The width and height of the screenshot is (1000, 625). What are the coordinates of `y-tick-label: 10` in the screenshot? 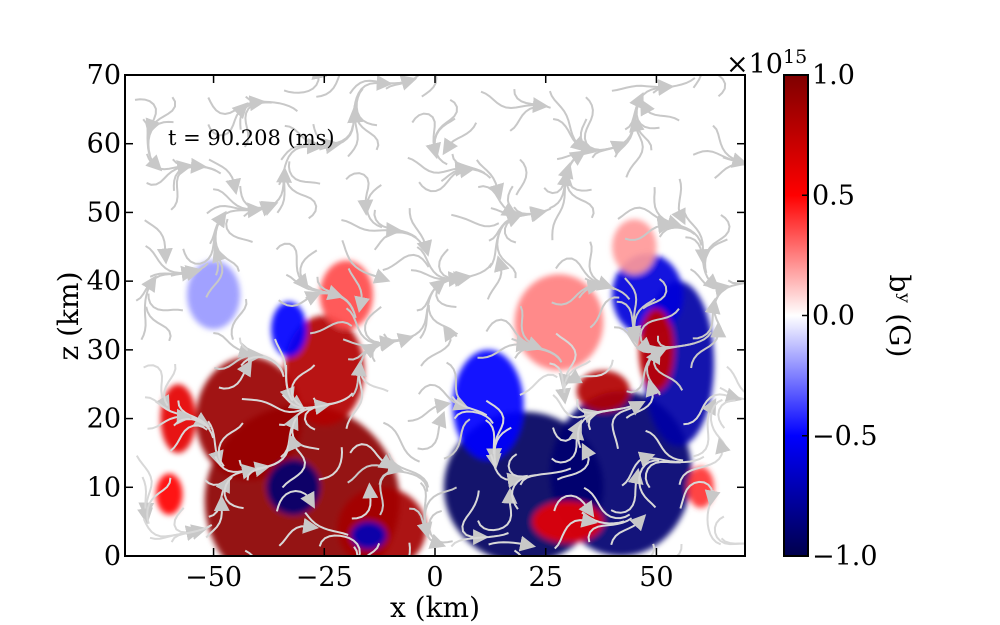 It's located at (104, 487).